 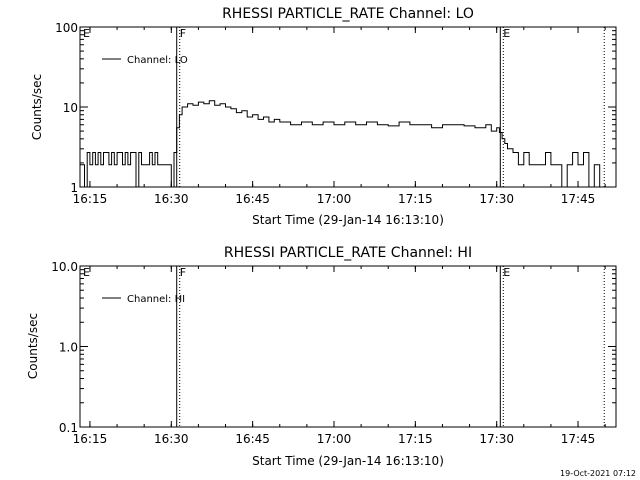 I want to click on y-tick-label: 10.0, so click(x=64, y=267).